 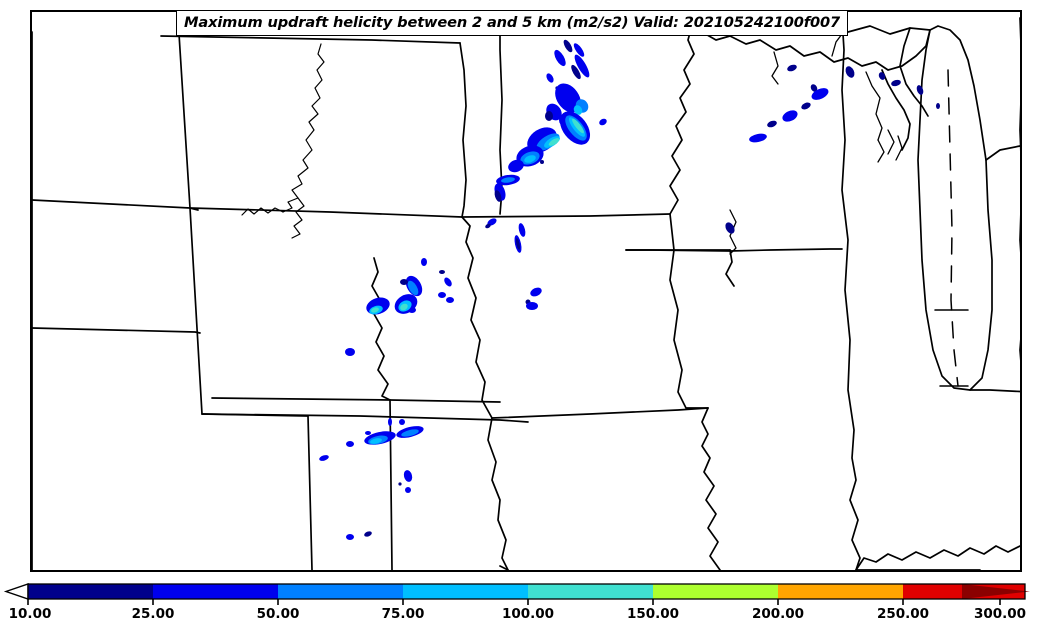 What do you see at coordinates (16, 591) in the screenshot?
I see `colorbar-under-arrow` at bounding box center [16, 591].